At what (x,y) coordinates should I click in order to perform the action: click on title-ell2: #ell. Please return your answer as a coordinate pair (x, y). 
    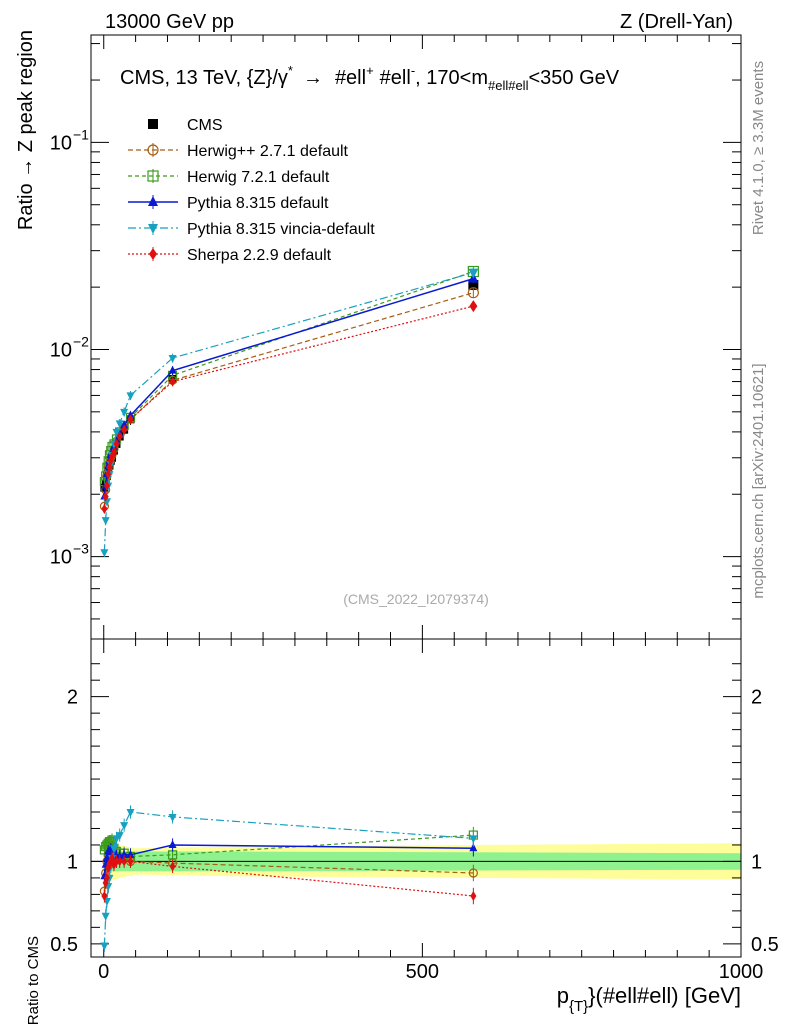
    Looking at the image, I should click on (395, 78).